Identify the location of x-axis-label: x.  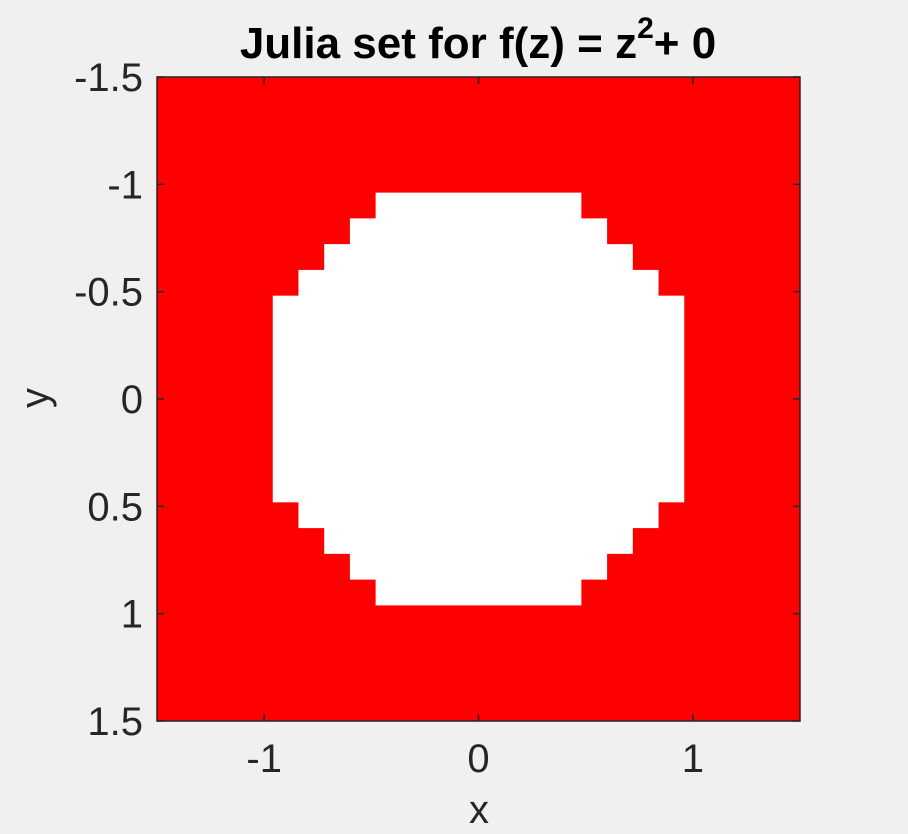
(479, 810).